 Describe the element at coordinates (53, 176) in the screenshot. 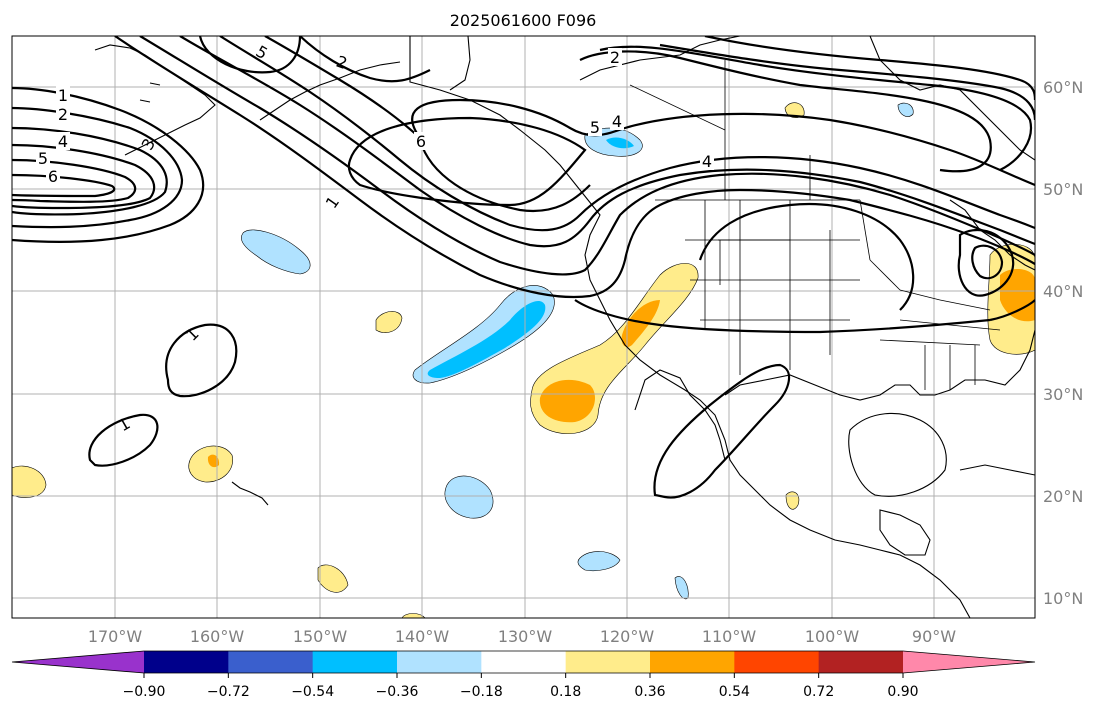

I see `contour-label-6: 6` at that location.